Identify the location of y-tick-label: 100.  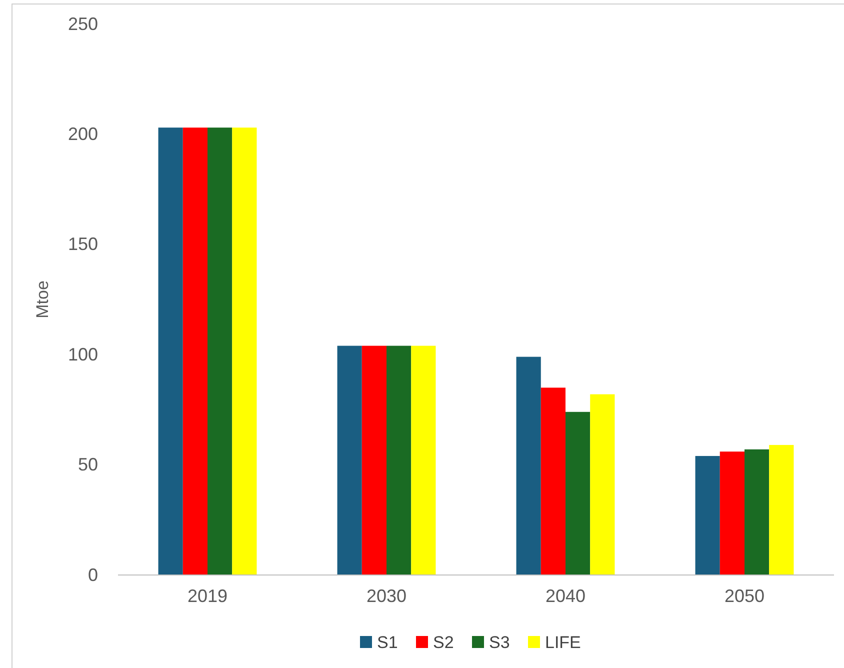
(83, 354).